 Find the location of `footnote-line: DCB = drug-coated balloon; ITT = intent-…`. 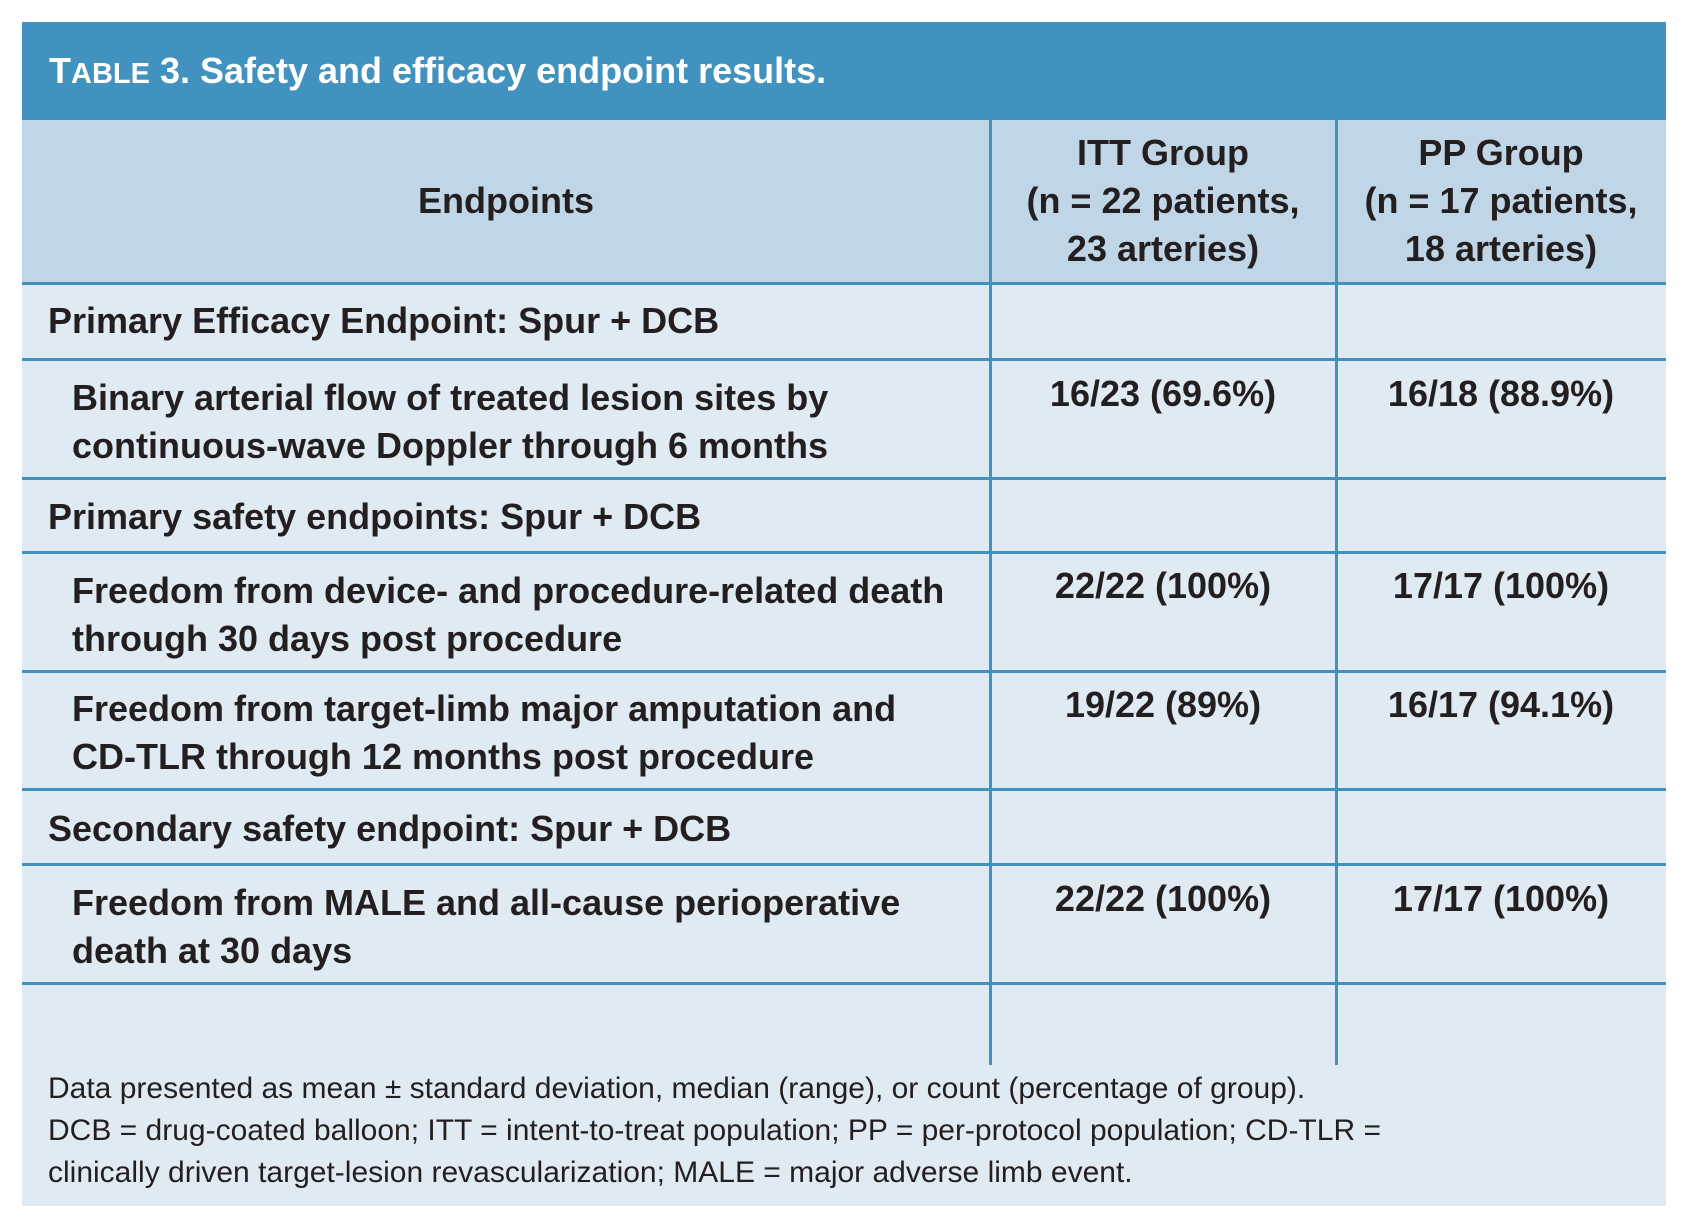

footnote-line: DCB = drug-coated balloon; ITT = intent-… is located at coordinates (714, 1130).